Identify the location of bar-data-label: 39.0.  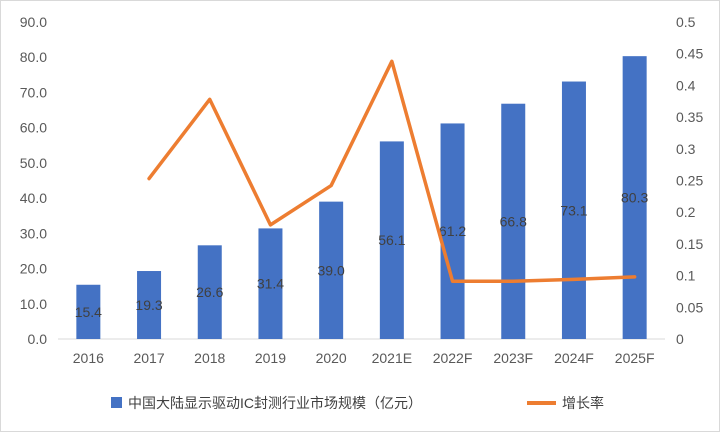
(331, 270).